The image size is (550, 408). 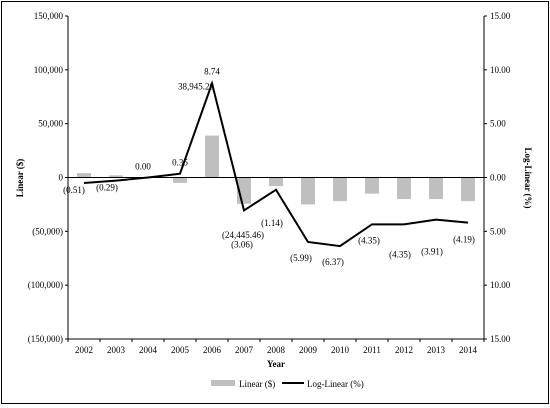 What do you see at coordinates (45, 285) in the screenshot?
I see `y-left-tick-label: (100,000)` at bounding box center [45, 285].